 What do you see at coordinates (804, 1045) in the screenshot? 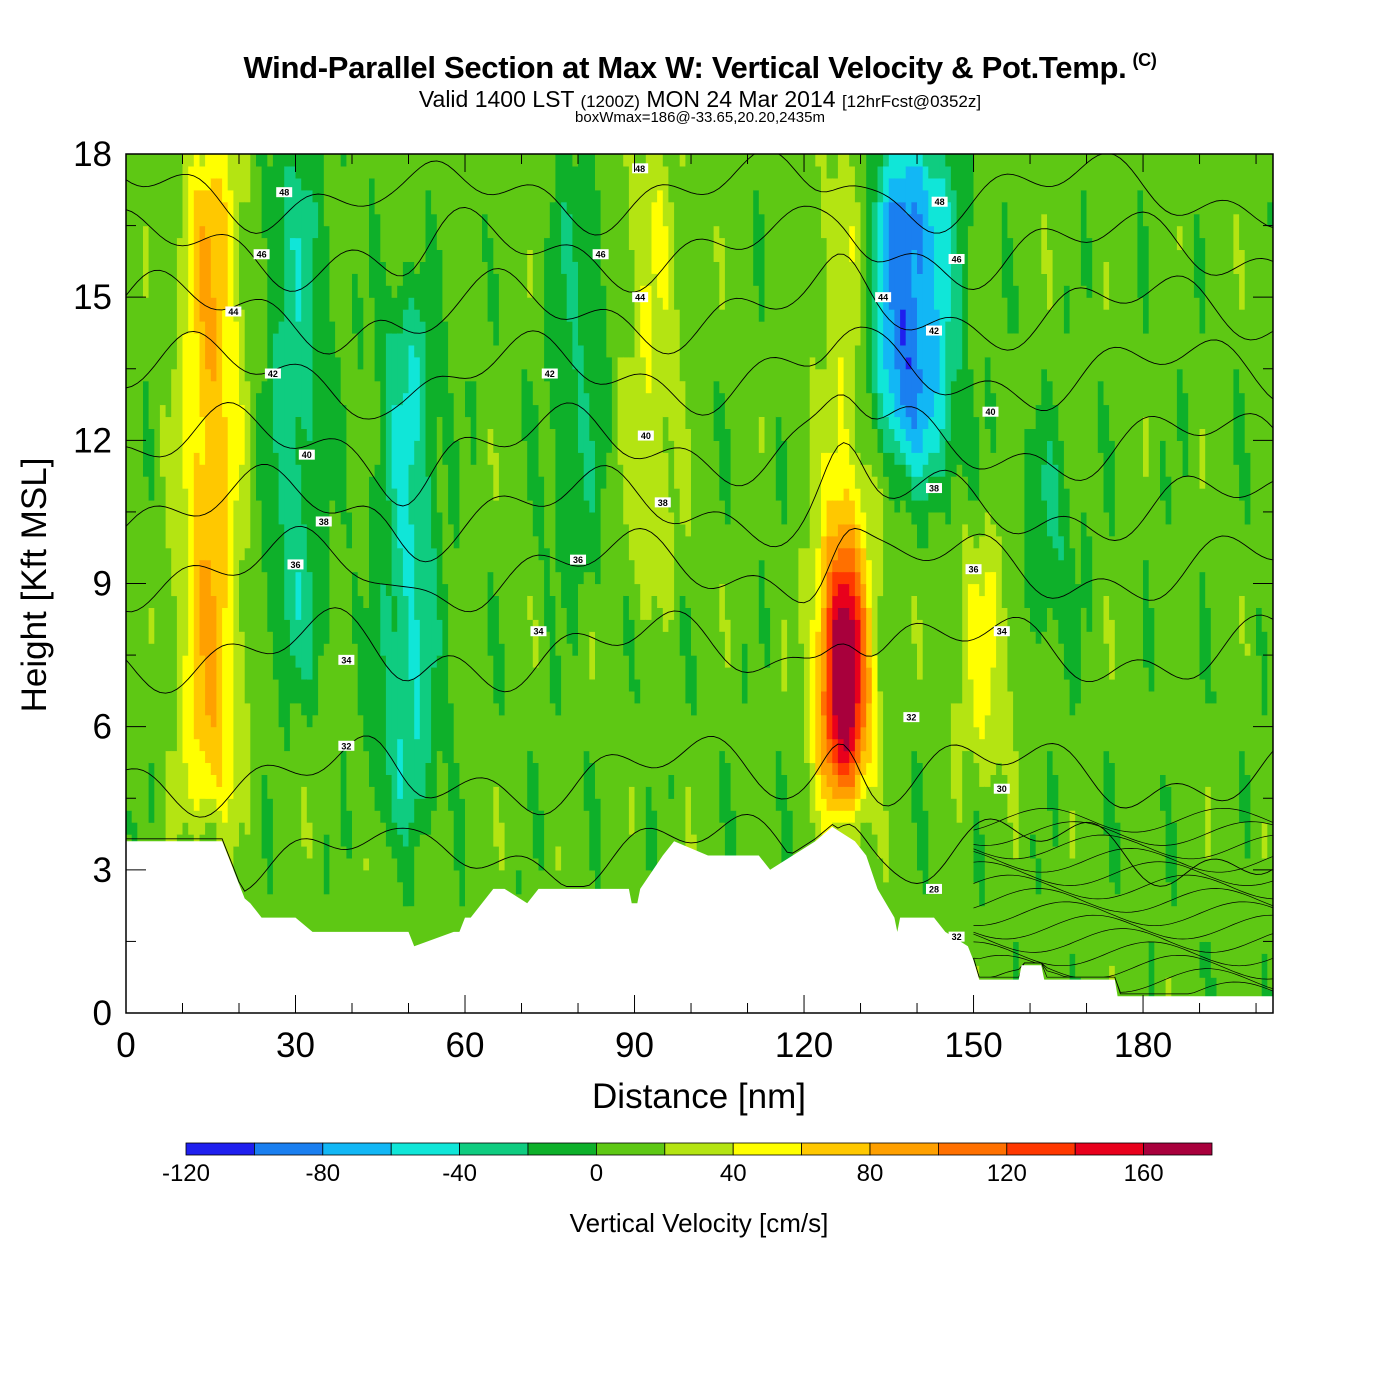
I see `x-tick-label: 120` at bounding box center [804, 1045].